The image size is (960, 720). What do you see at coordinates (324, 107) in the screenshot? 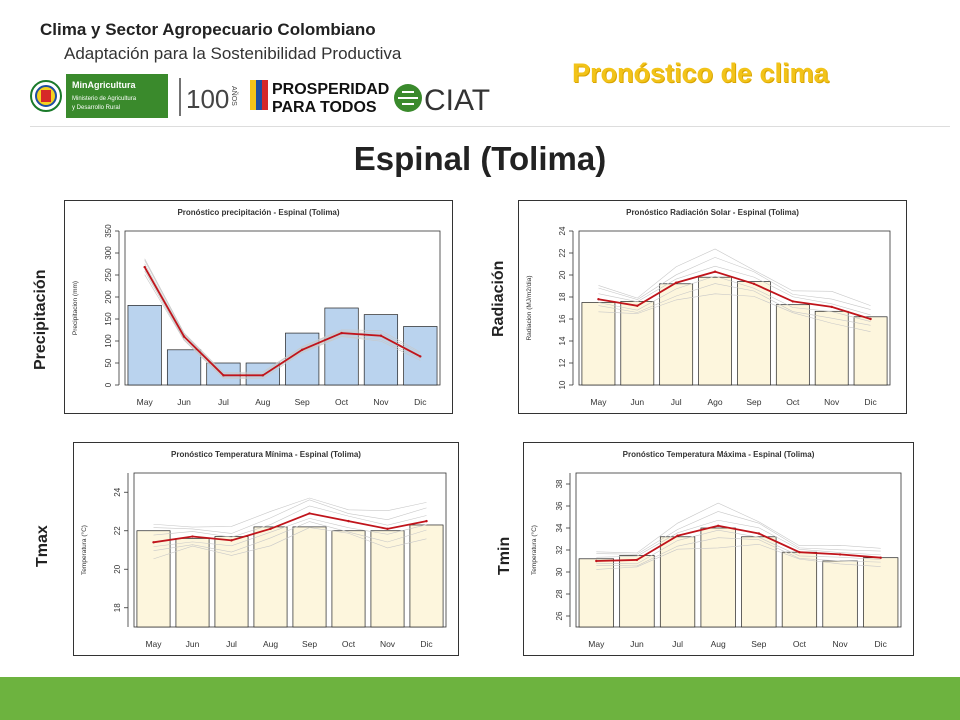
I see `prosperidad-line-2: PARA TODOS` at bounding box center [324, 107].